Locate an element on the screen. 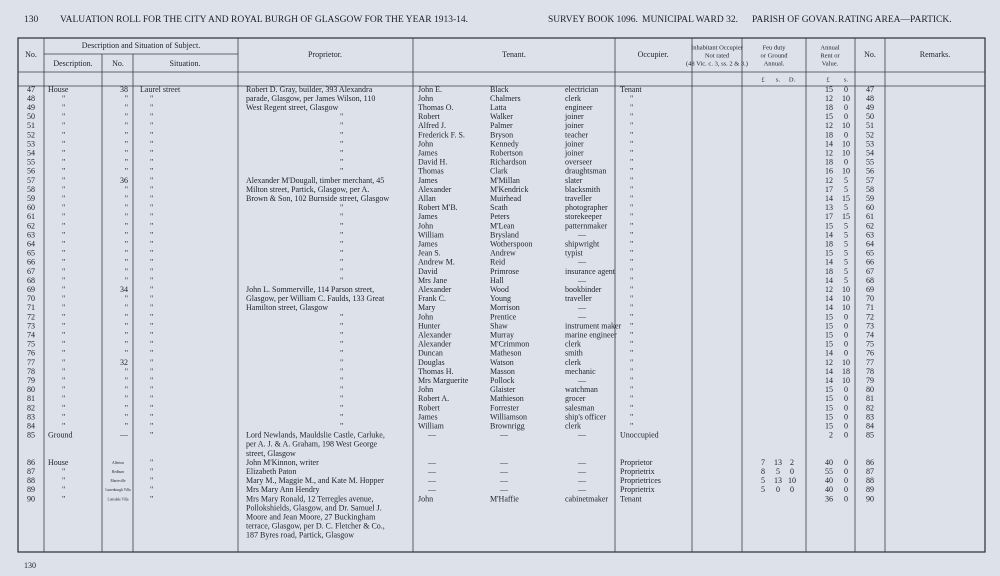  tenant-last: Brownrigg is located at coordinates (507, 426).